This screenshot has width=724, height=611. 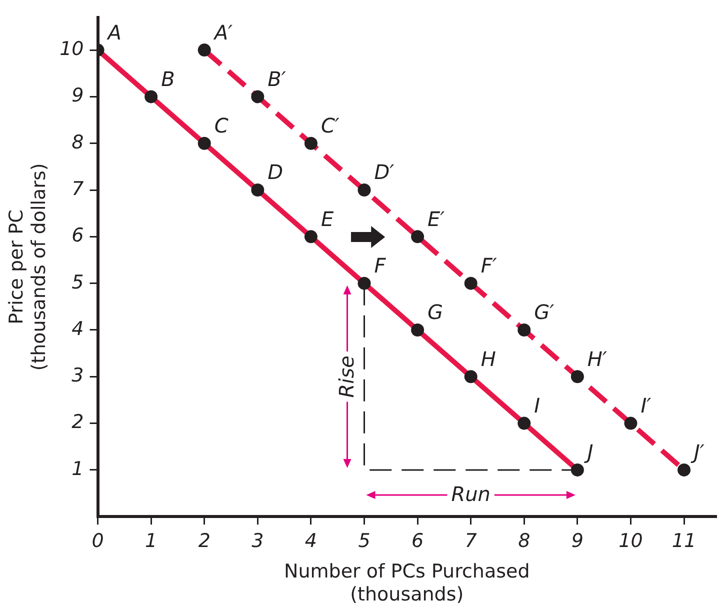 I want to click on x-tick-label: 11, so click(x=684, y=541).